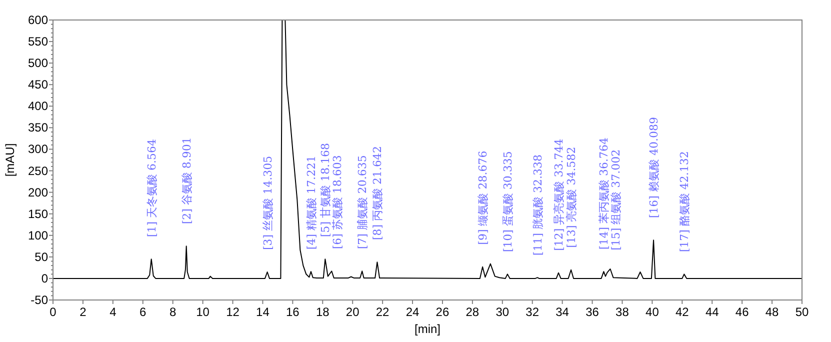 Image resolution: width=831 pixels, height=342 pixels. What do you see at coordinates (38, 192) in the screenshot?
I see `y-tick-label: 200` at bounding box center [38, 192].